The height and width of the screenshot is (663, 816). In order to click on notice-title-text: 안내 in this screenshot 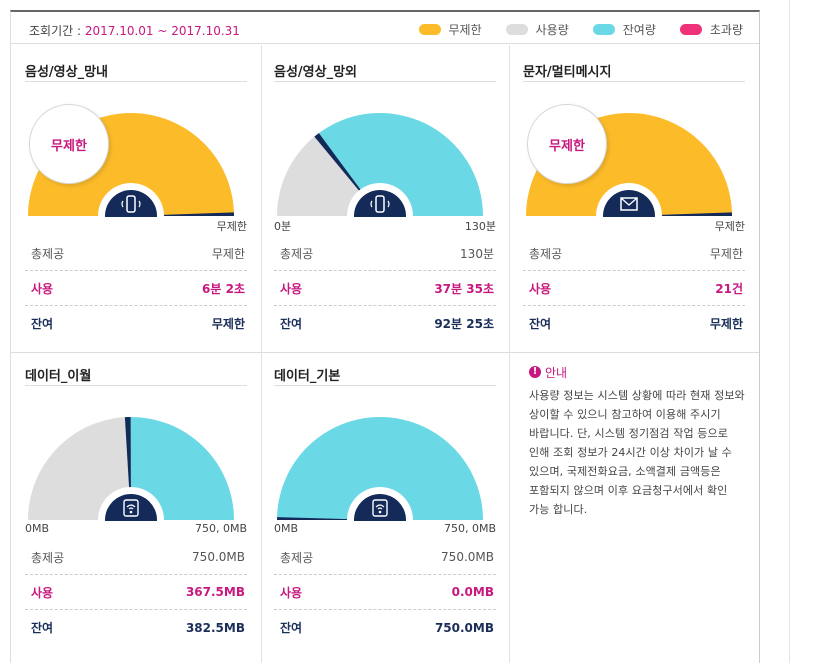, I will do `click(556, 372)`.